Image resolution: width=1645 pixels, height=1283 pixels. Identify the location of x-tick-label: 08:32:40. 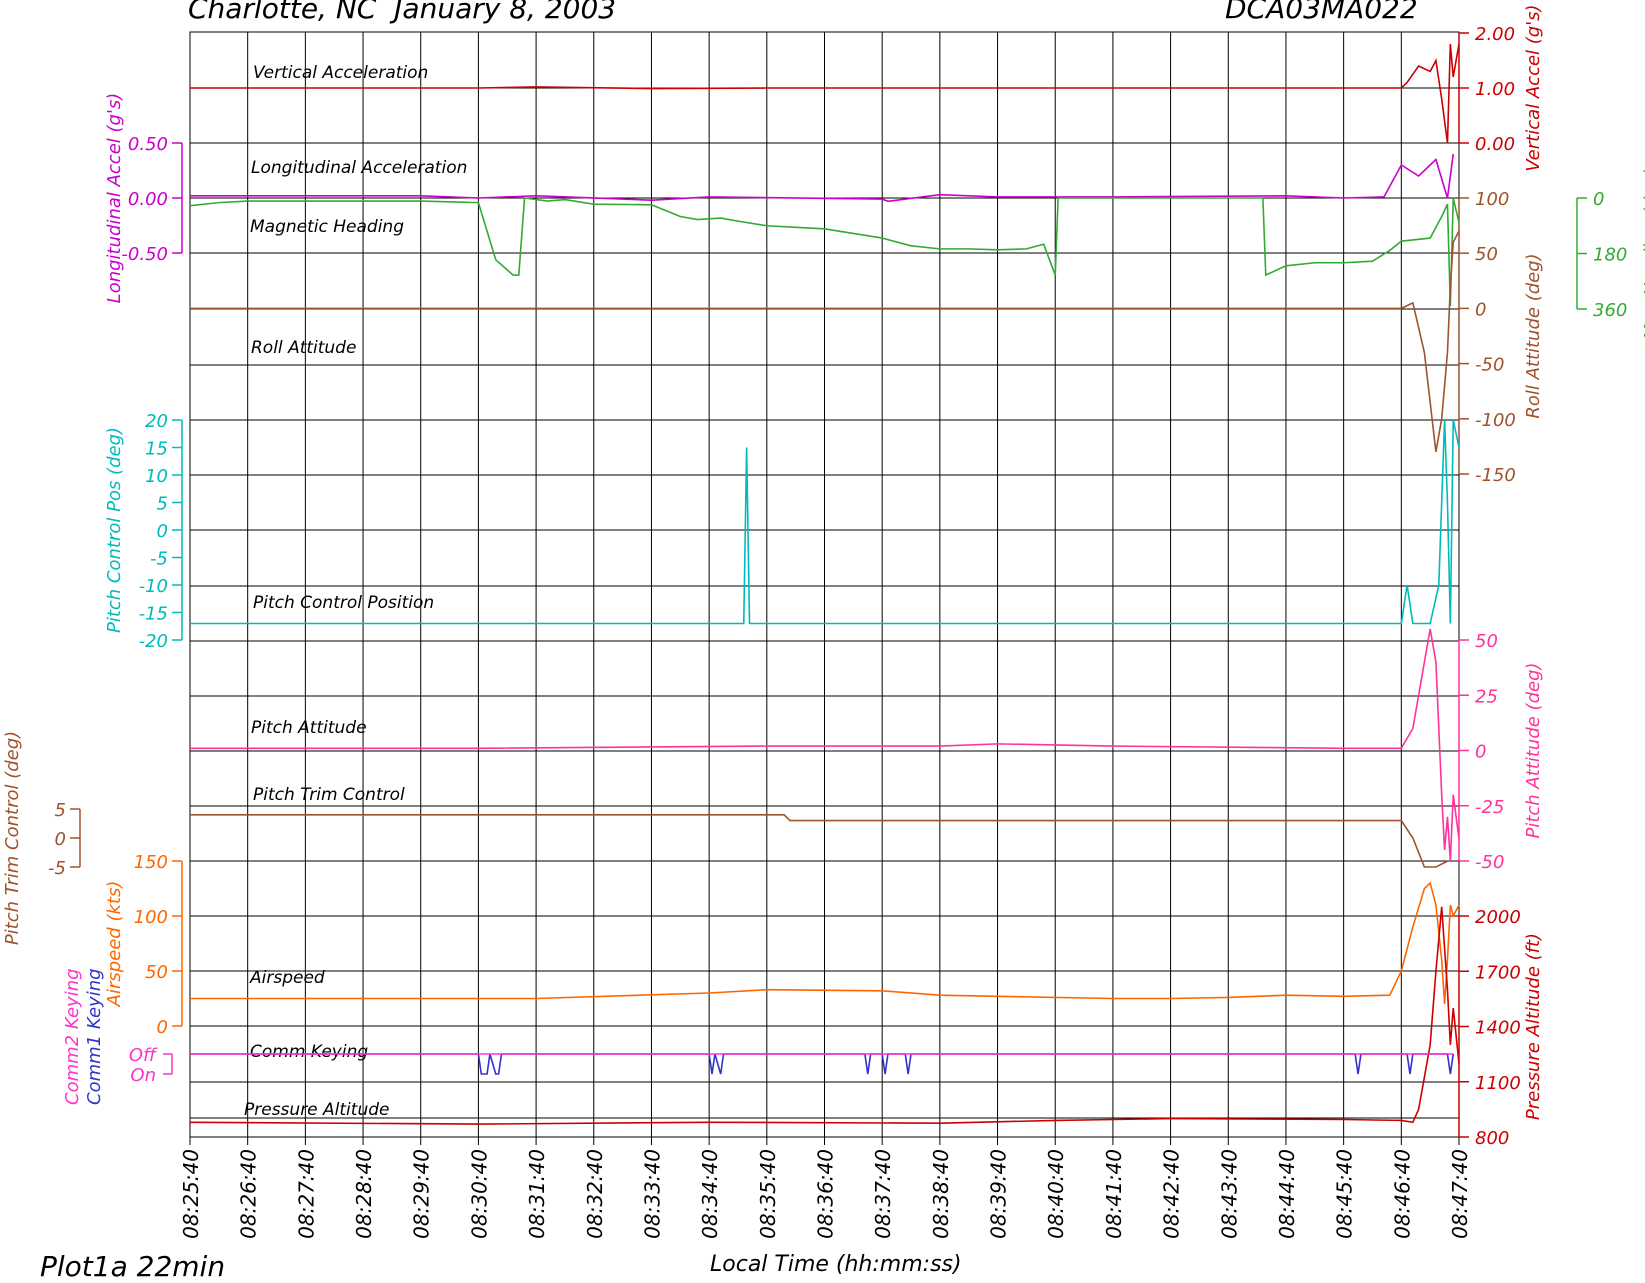
(595, 1194).